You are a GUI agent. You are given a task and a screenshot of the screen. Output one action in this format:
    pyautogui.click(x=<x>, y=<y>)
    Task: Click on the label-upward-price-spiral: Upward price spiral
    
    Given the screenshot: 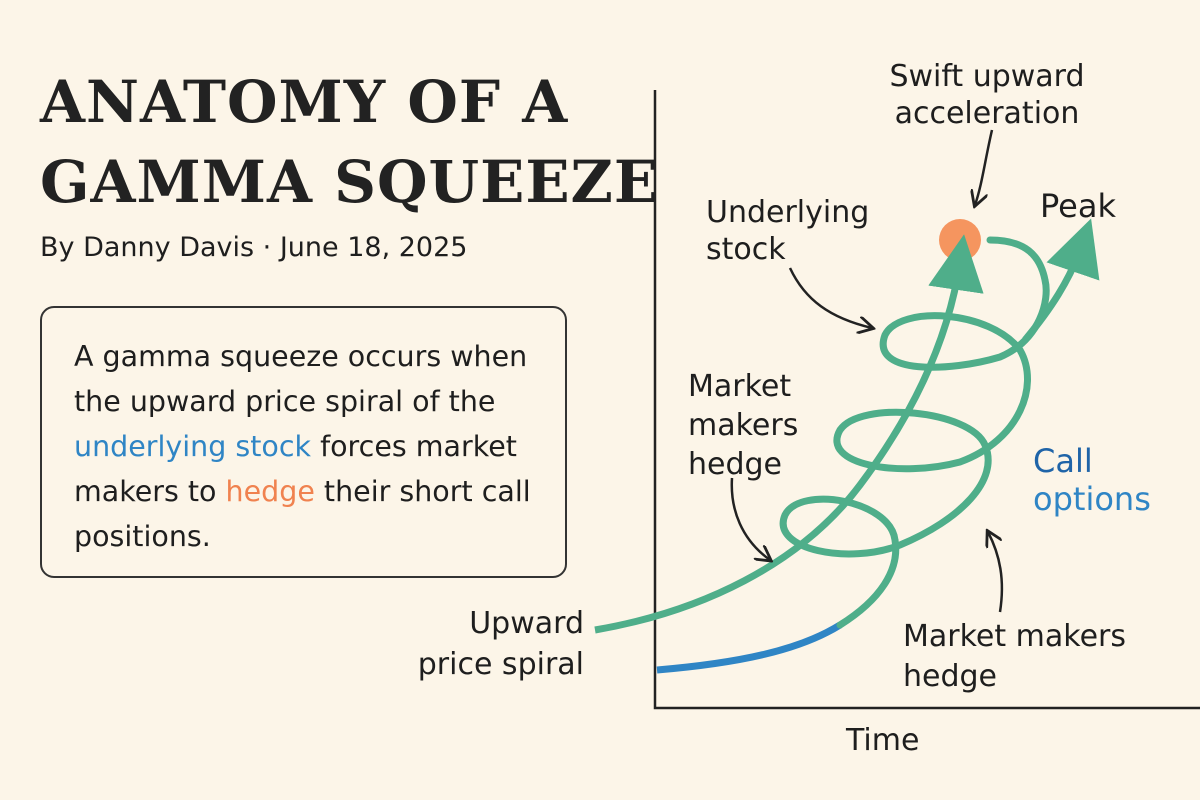 What is the action you would take?
    pyautogui.click(x=500, y=644)
    